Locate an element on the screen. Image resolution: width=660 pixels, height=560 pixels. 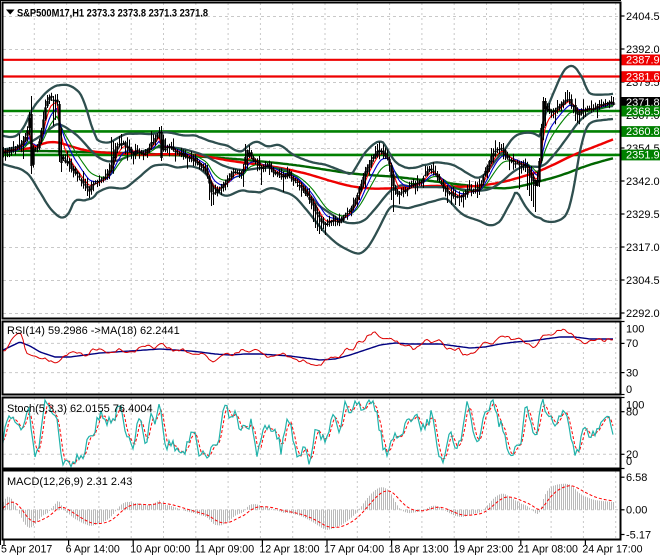
svg-text:S&P500M17,H1 2373.3 2373.8 23: S&P500M17,H1 2373.3 2373.8 2371.3 2371.8 is located at coordinates (112, 14).